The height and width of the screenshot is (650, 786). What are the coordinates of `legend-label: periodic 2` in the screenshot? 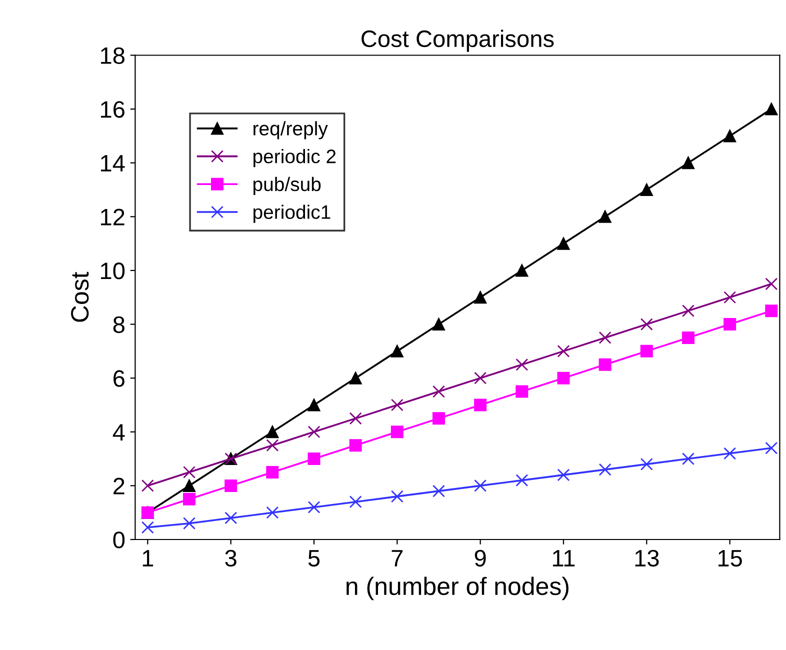 It's located at (295, 158).